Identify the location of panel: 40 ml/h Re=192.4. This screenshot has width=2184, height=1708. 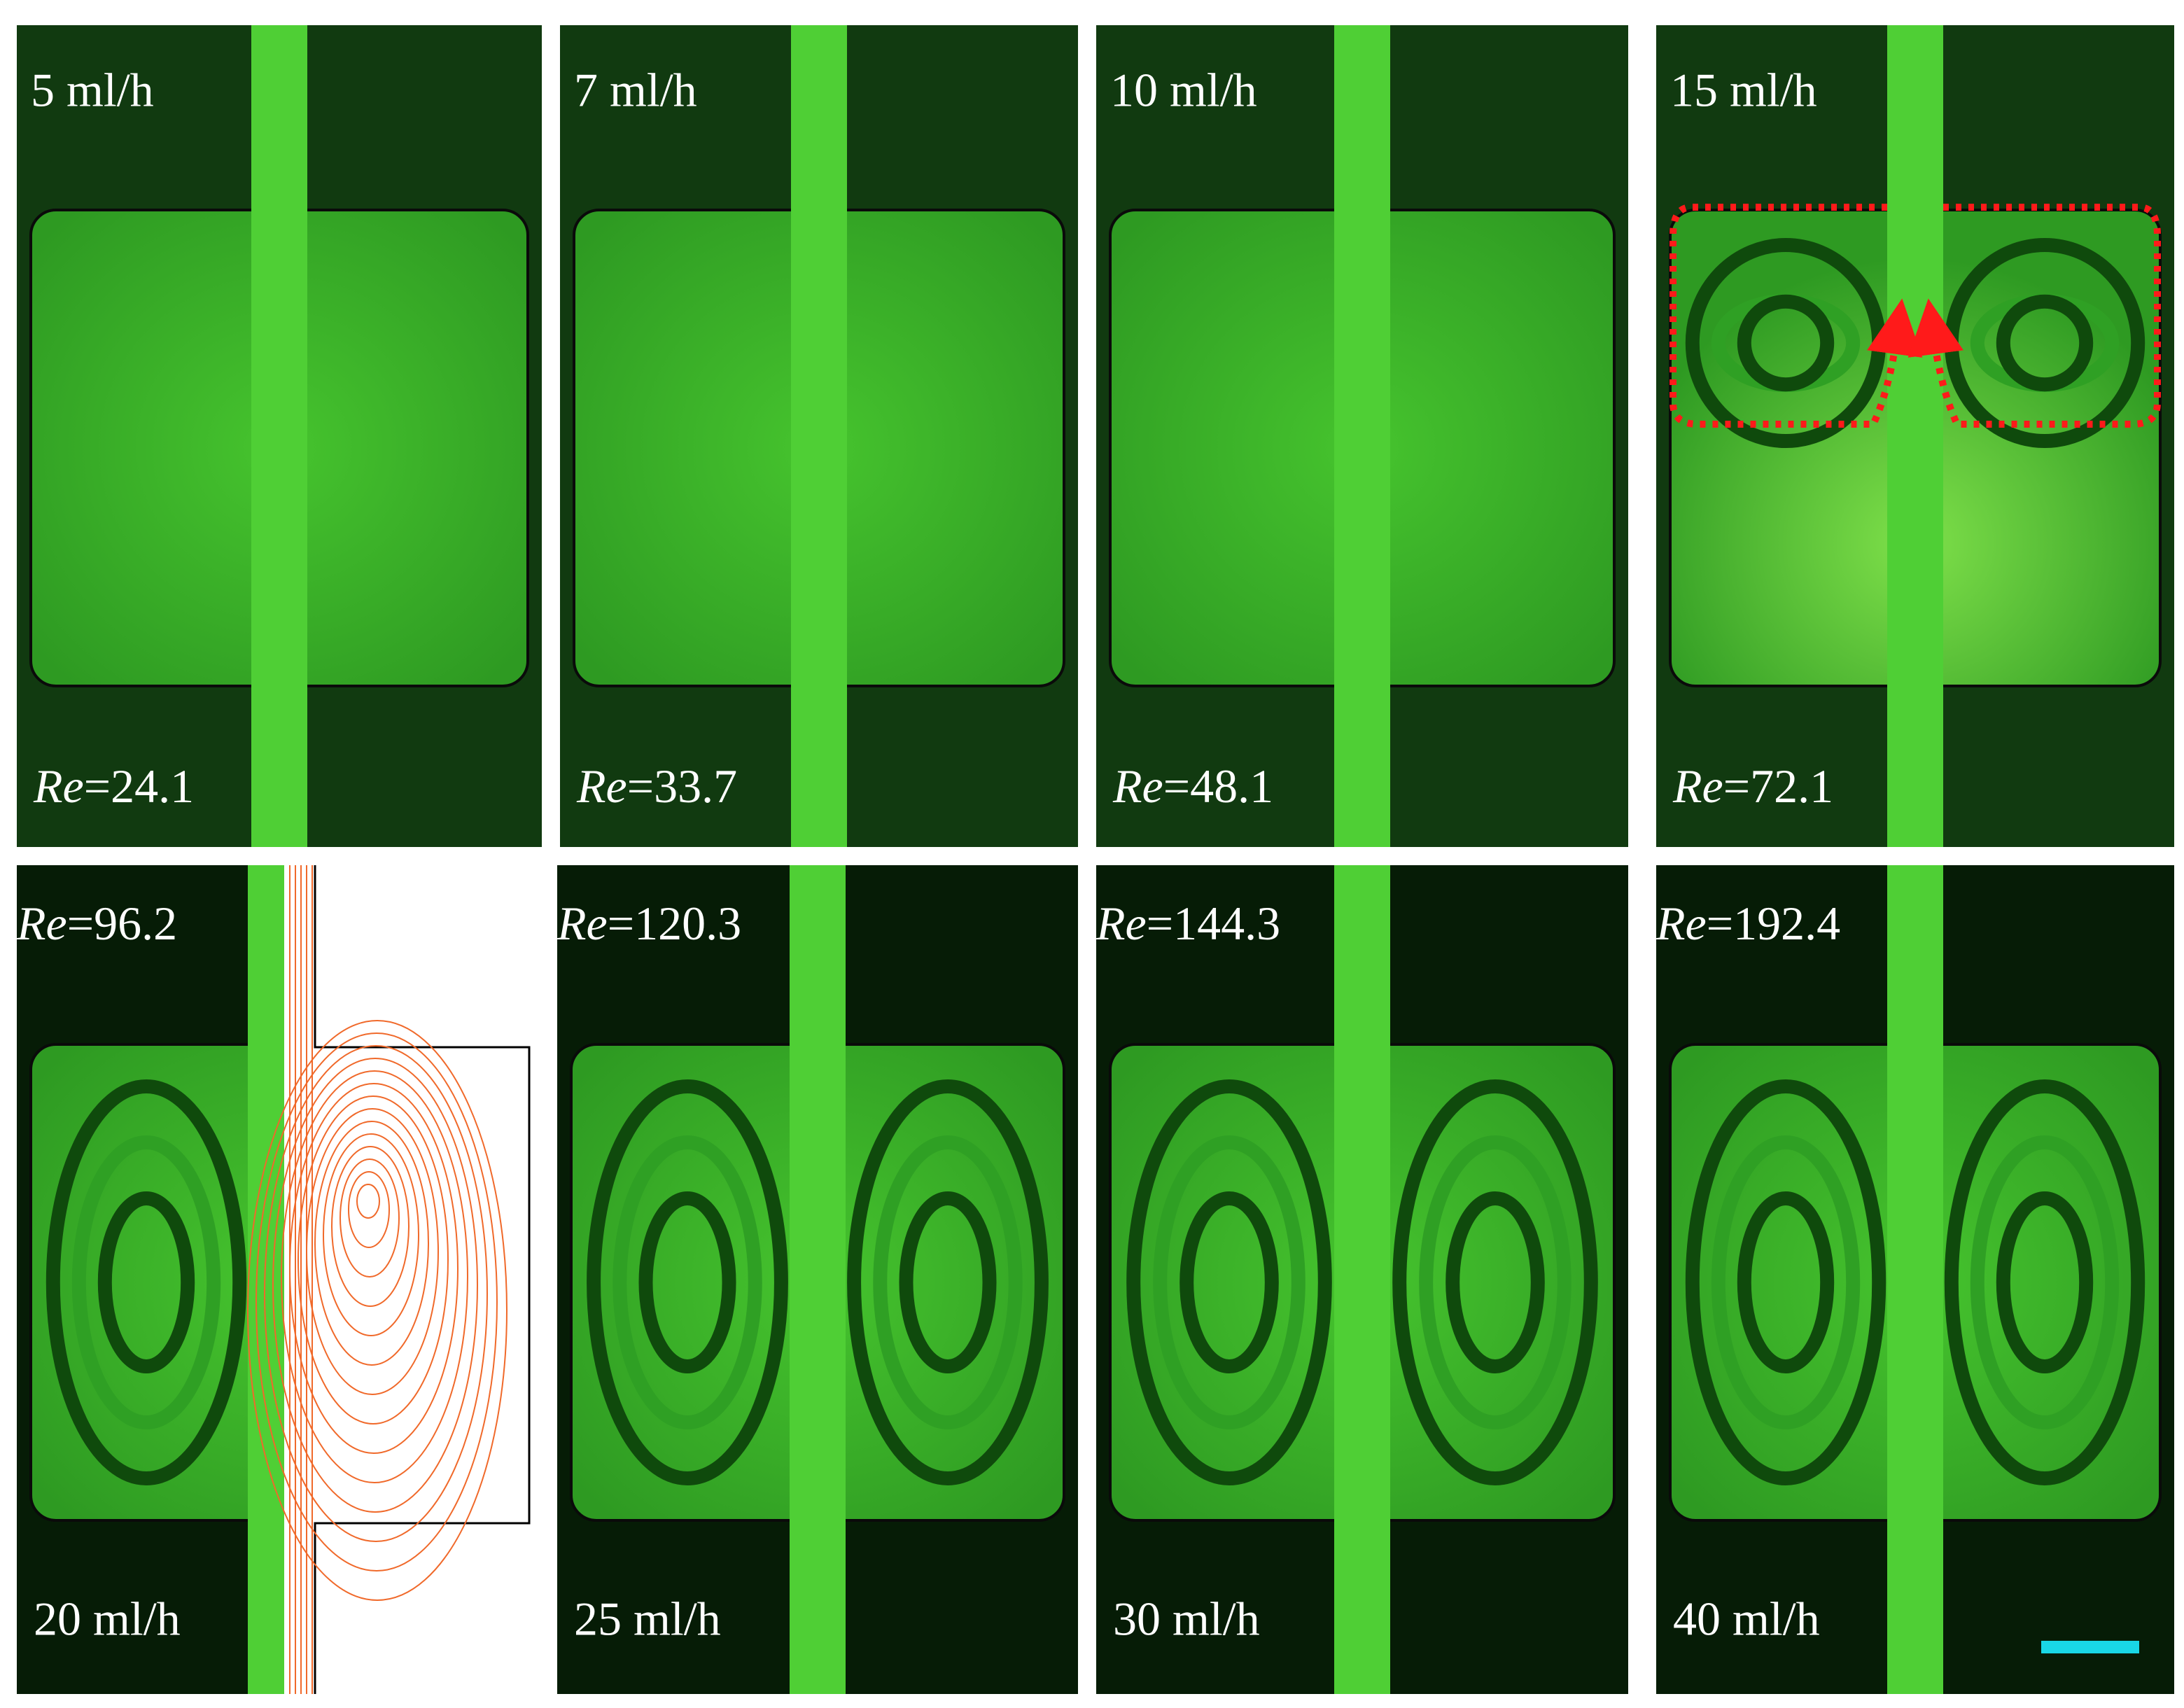
(1915, 1279).